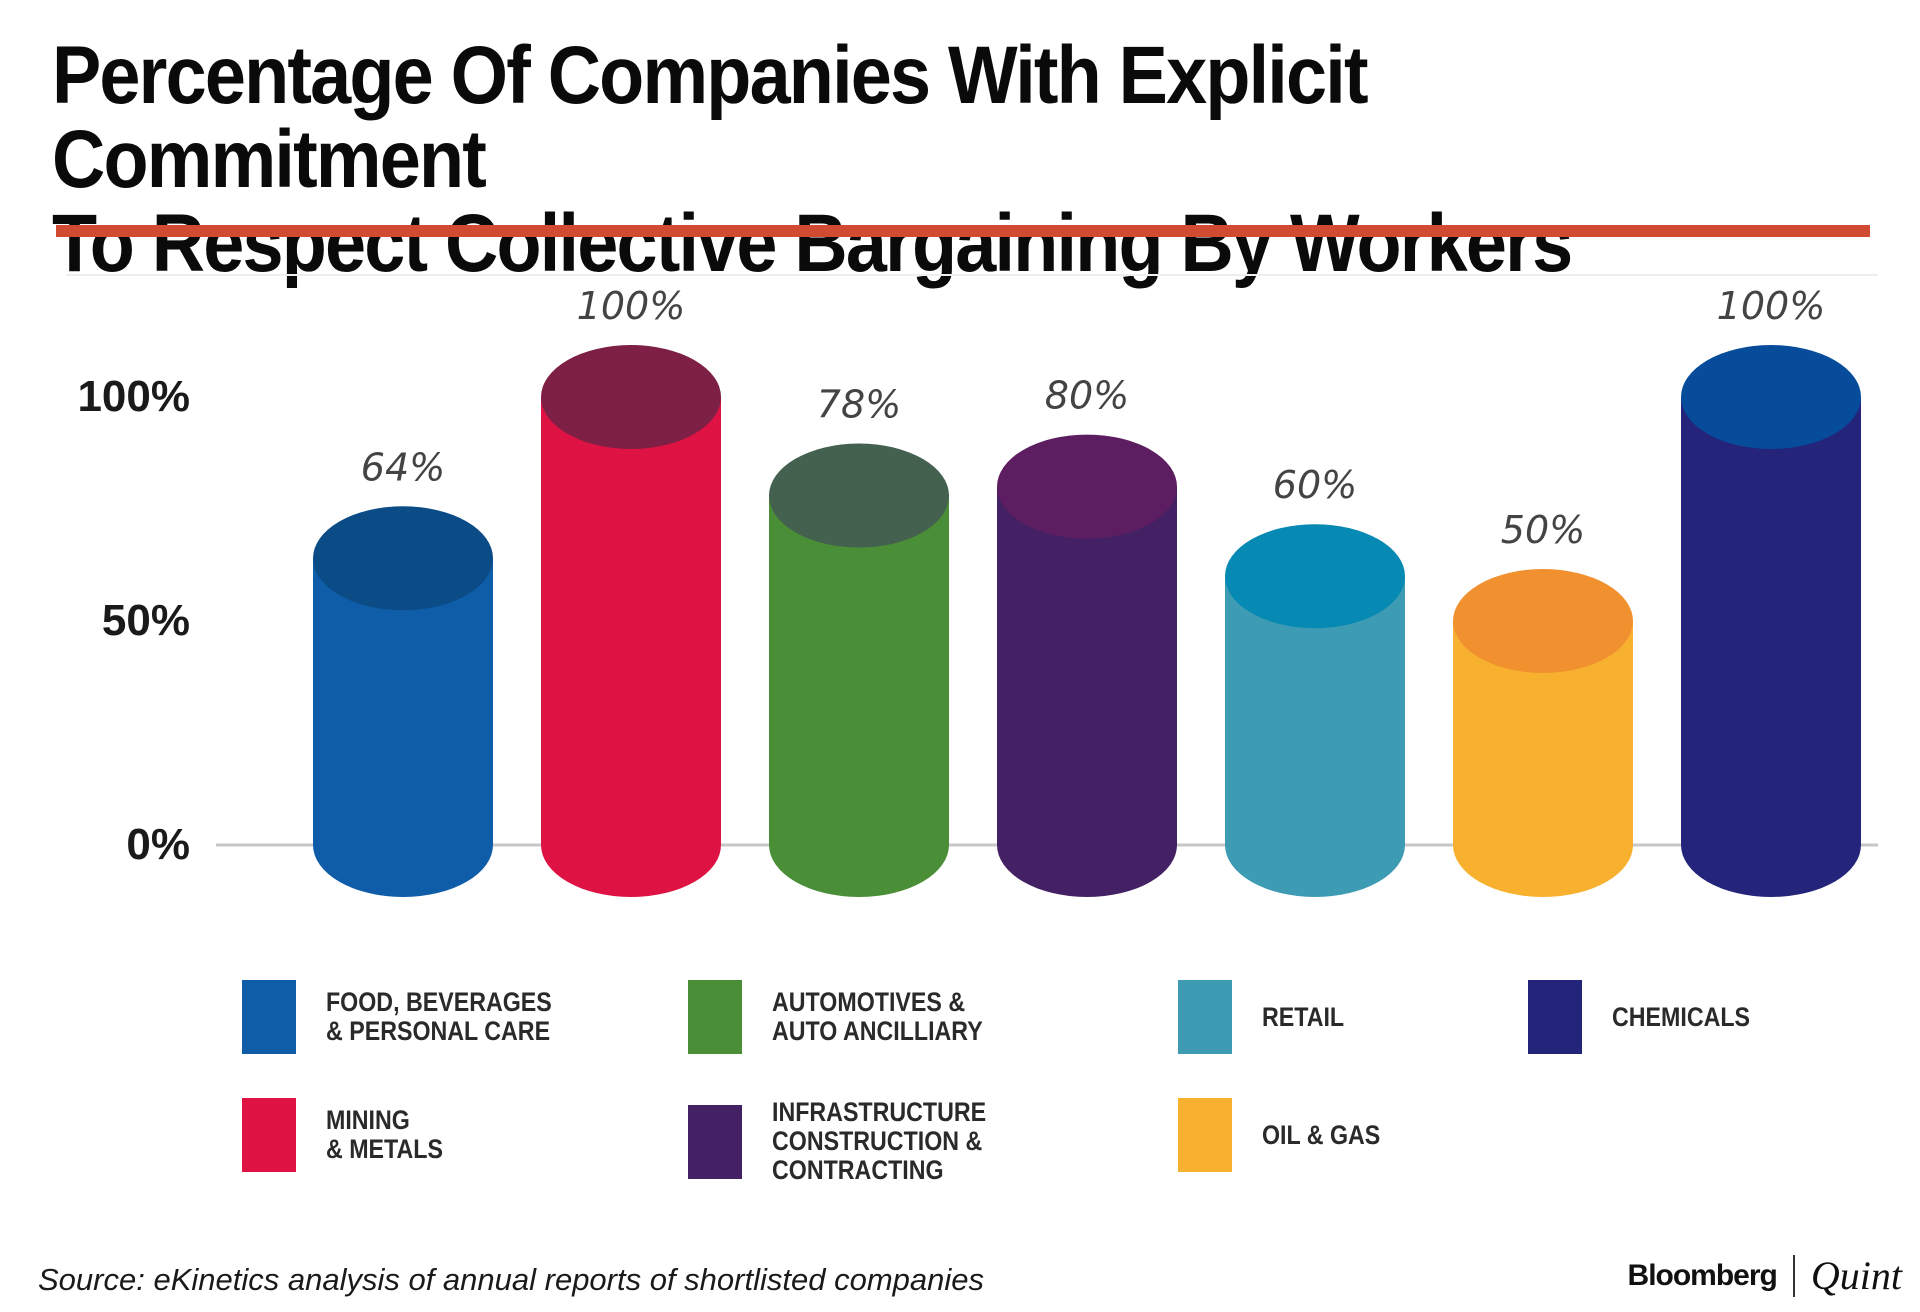 This screenshot has width=1920, height=1312. What do you see at coordinates (439, 1016) in the screenshot?
I see `legend-label-food: FOOD, BEVERAGES & PERSONAL CARE` at bounding box center [439, 1016].